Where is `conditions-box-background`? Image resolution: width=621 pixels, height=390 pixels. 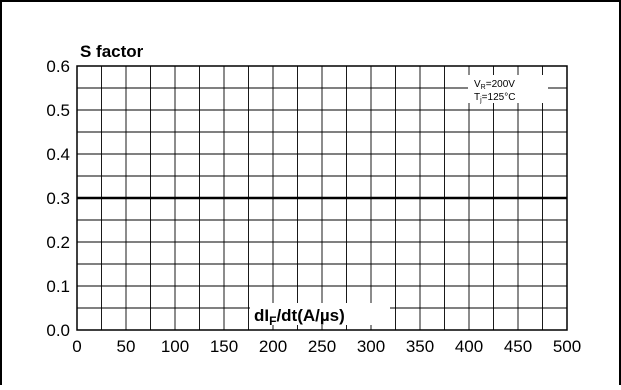
conditions-box-background is located at coordinates (508, 89).